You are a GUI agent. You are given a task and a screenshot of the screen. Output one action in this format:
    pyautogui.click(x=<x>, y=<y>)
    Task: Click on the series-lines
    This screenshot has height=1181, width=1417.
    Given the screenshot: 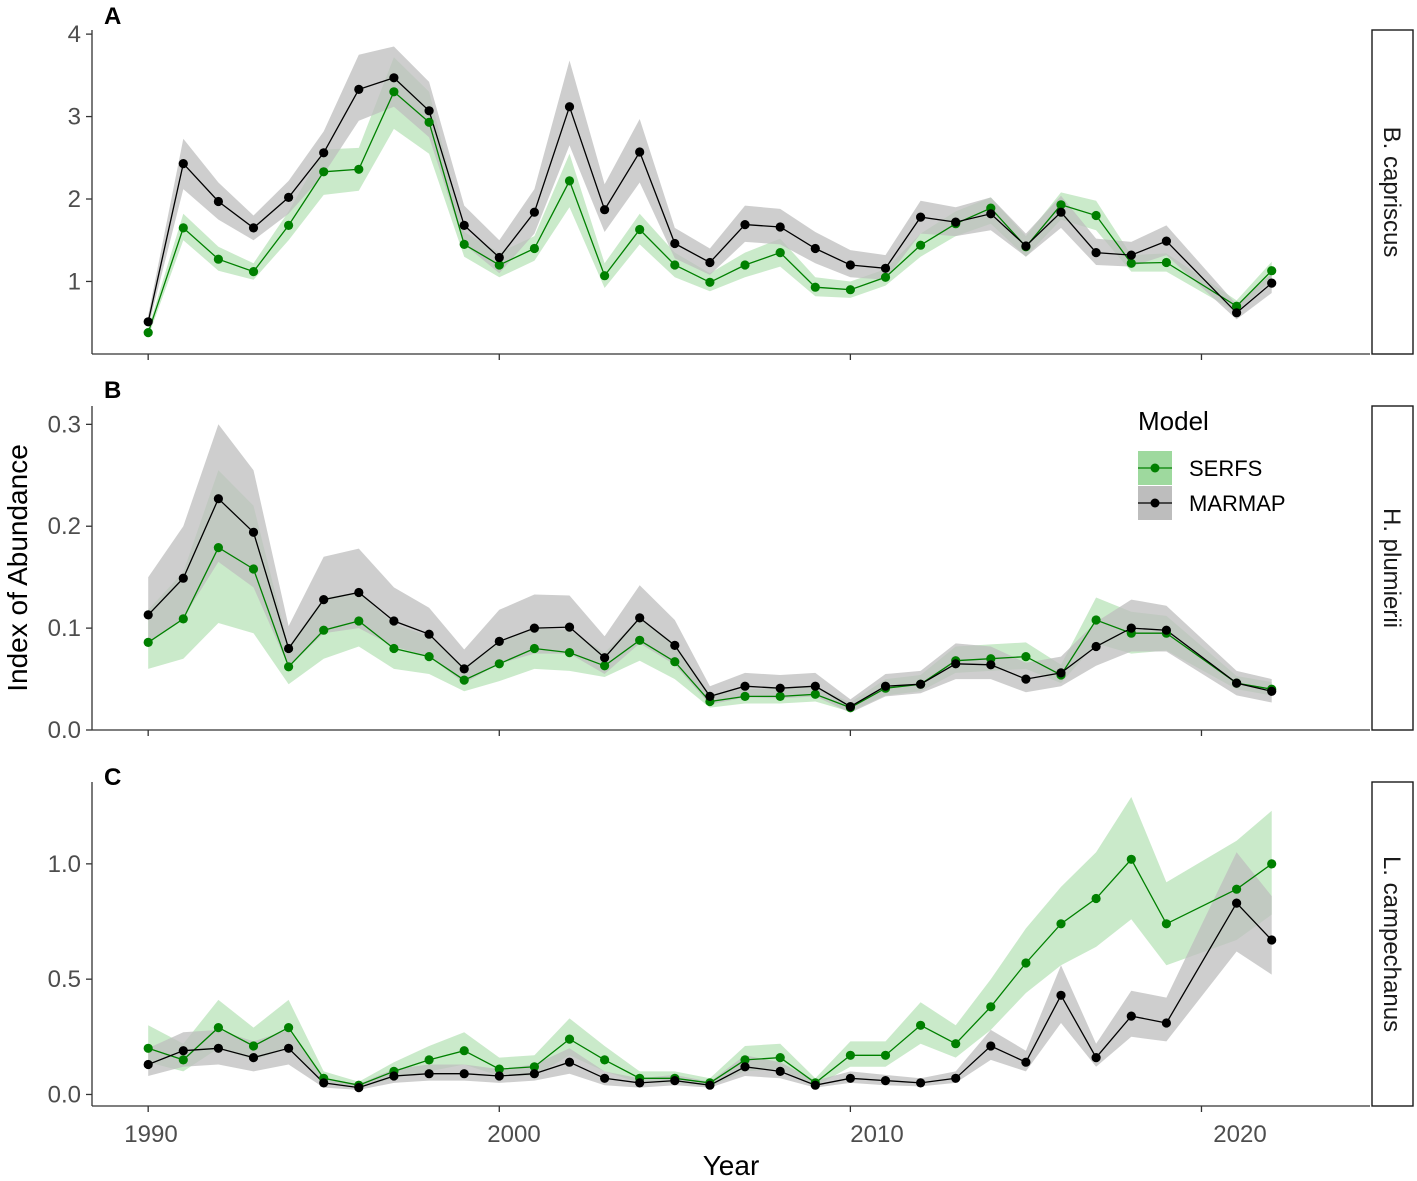 What is the action you would take?
    pyautogui.click(x=709, y=603)
    